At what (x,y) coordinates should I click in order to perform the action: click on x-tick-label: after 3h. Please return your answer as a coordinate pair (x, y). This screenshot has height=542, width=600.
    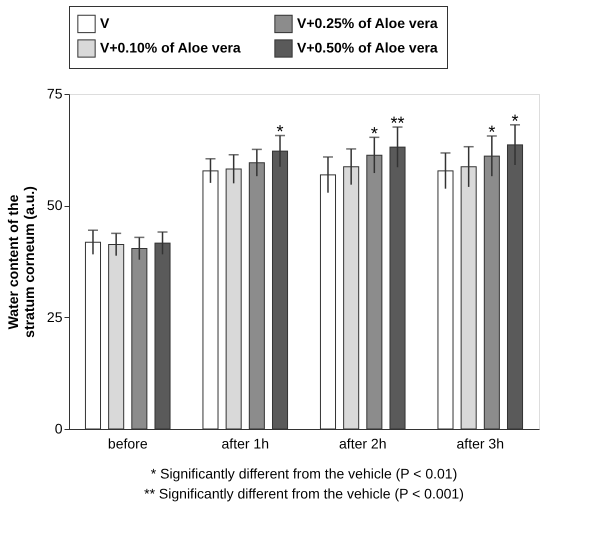
    Looking at the image, I should click on (480, 444).